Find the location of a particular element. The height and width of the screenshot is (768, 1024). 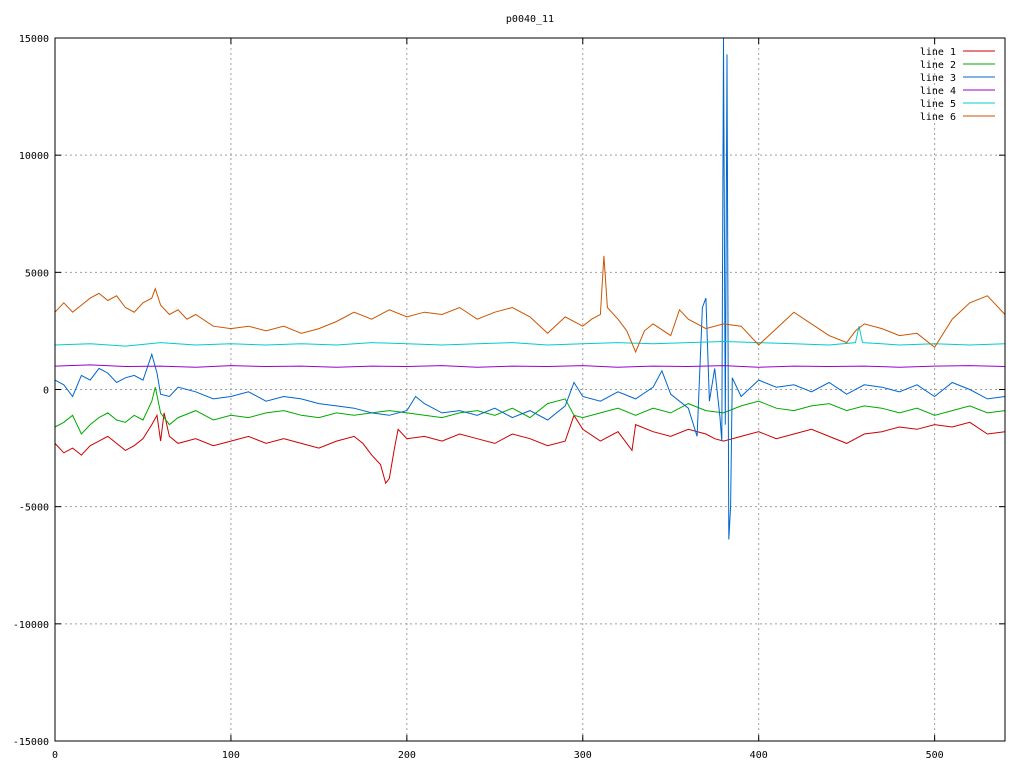

legend-label-2: line 2 is located at coordinates (938, 65).